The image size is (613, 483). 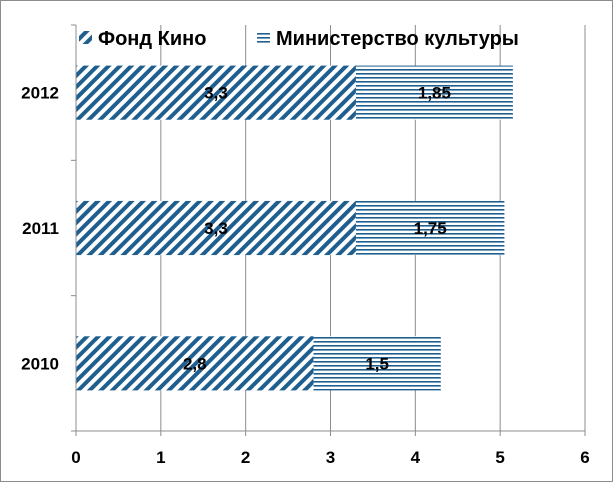 I want to click on x-tick-label: 0, so click(x=75, y=457).